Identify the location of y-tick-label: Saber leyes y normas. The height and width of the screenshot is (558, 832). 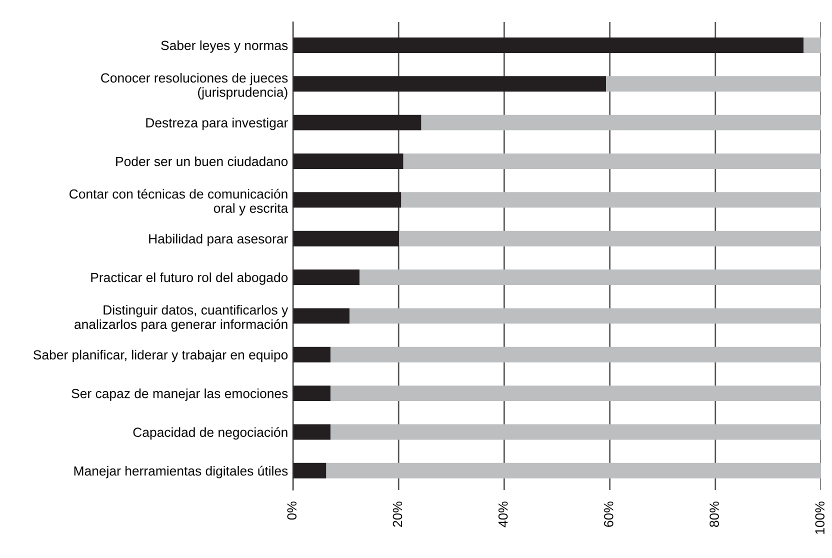
(224, 46).